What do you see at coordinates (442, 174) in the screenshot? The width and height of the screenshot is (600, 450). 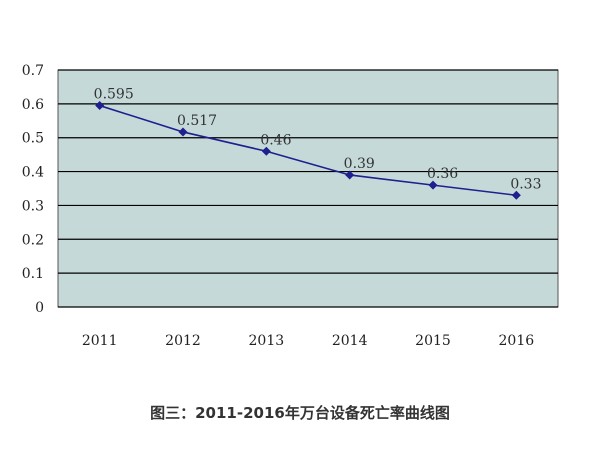 I see `data-label: 0.36` at bounding box center [442, 174].